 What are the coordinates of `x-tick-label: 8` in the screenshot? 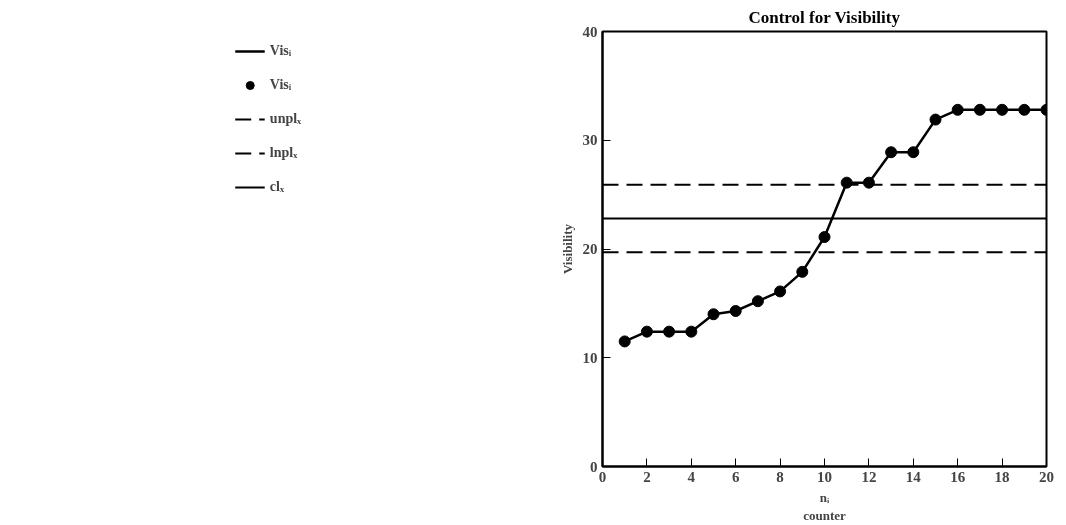 It's located at (780, 476).